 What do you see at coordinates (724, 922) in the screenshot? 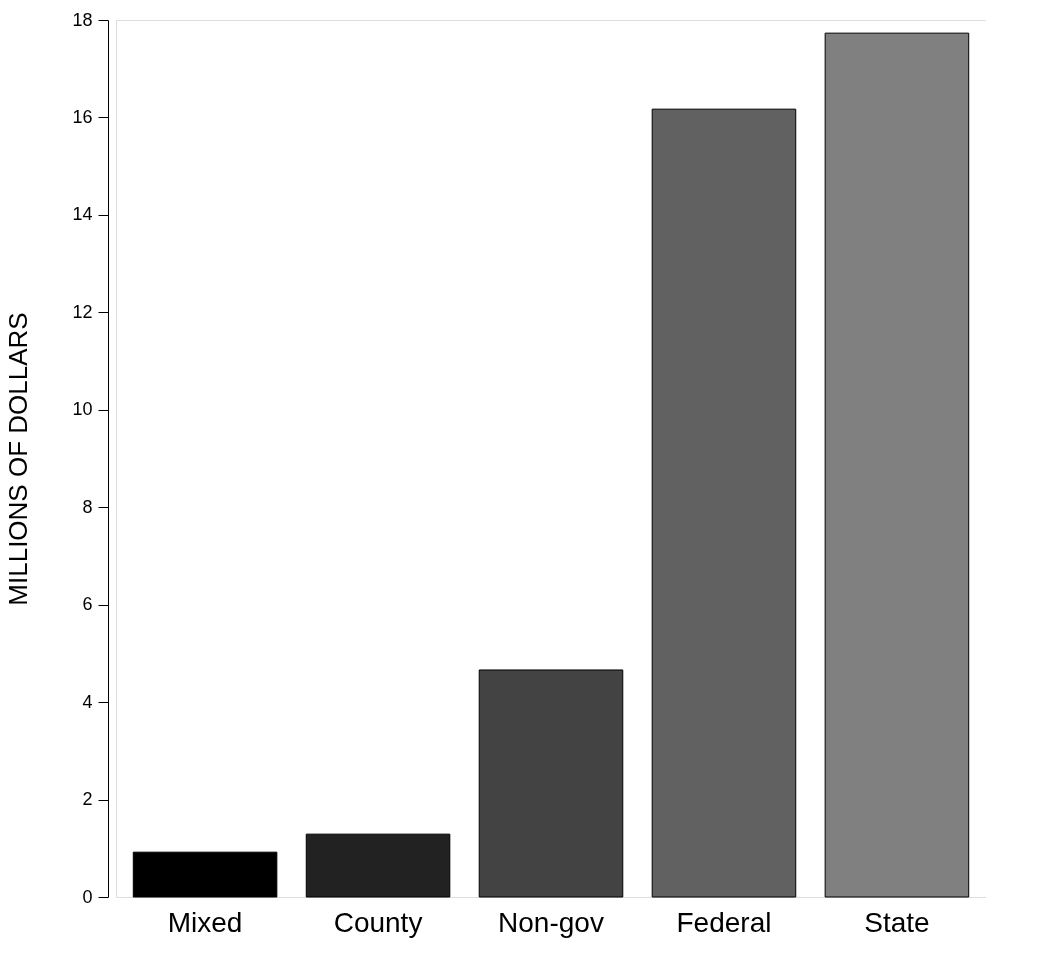
I see `x-tick-label: Federal` at bounding box center [724, 922].